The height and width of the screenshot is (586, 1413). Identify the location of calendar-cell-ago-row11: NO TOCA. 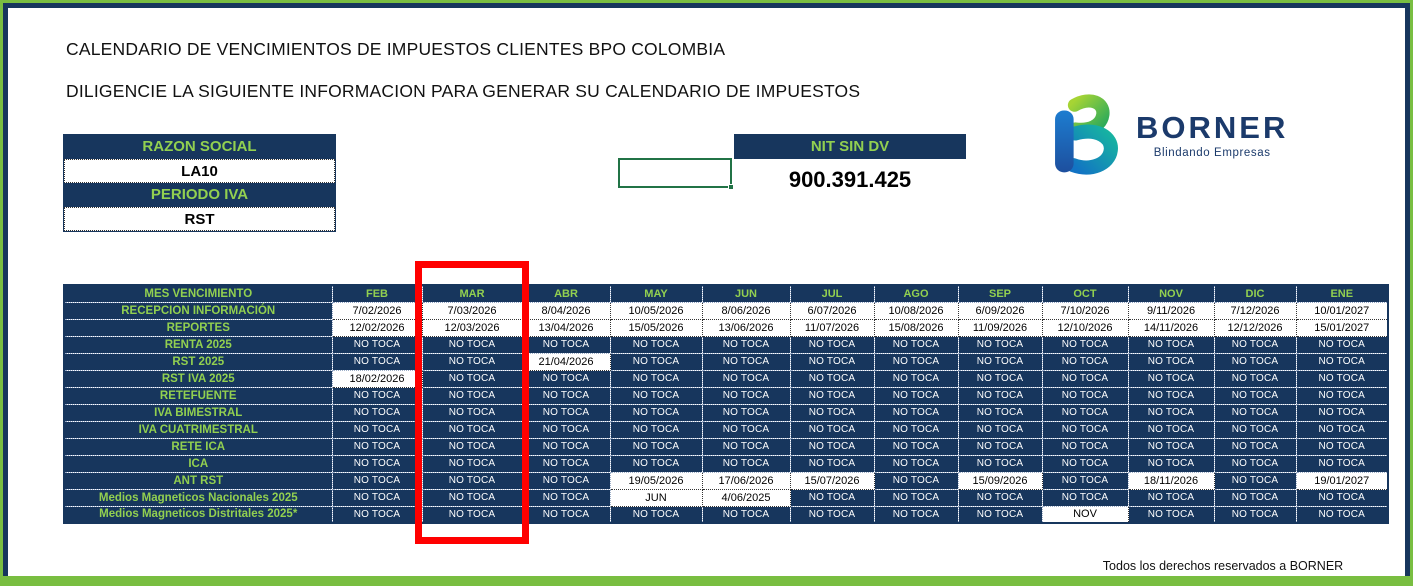
(916, 497).